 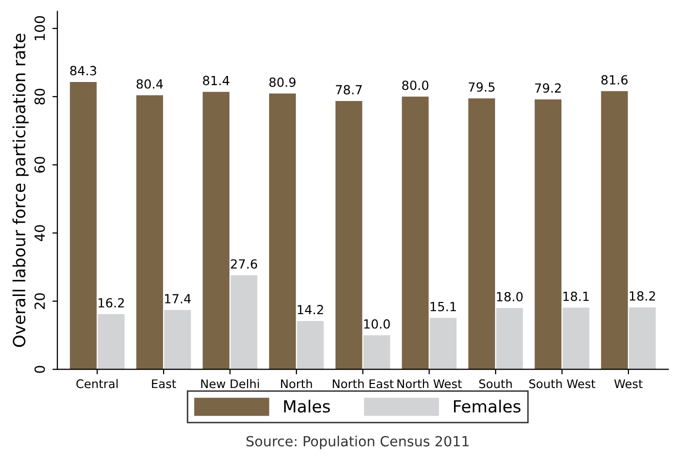 I want to click on legend-label: Males, so click(x=307, y=406).